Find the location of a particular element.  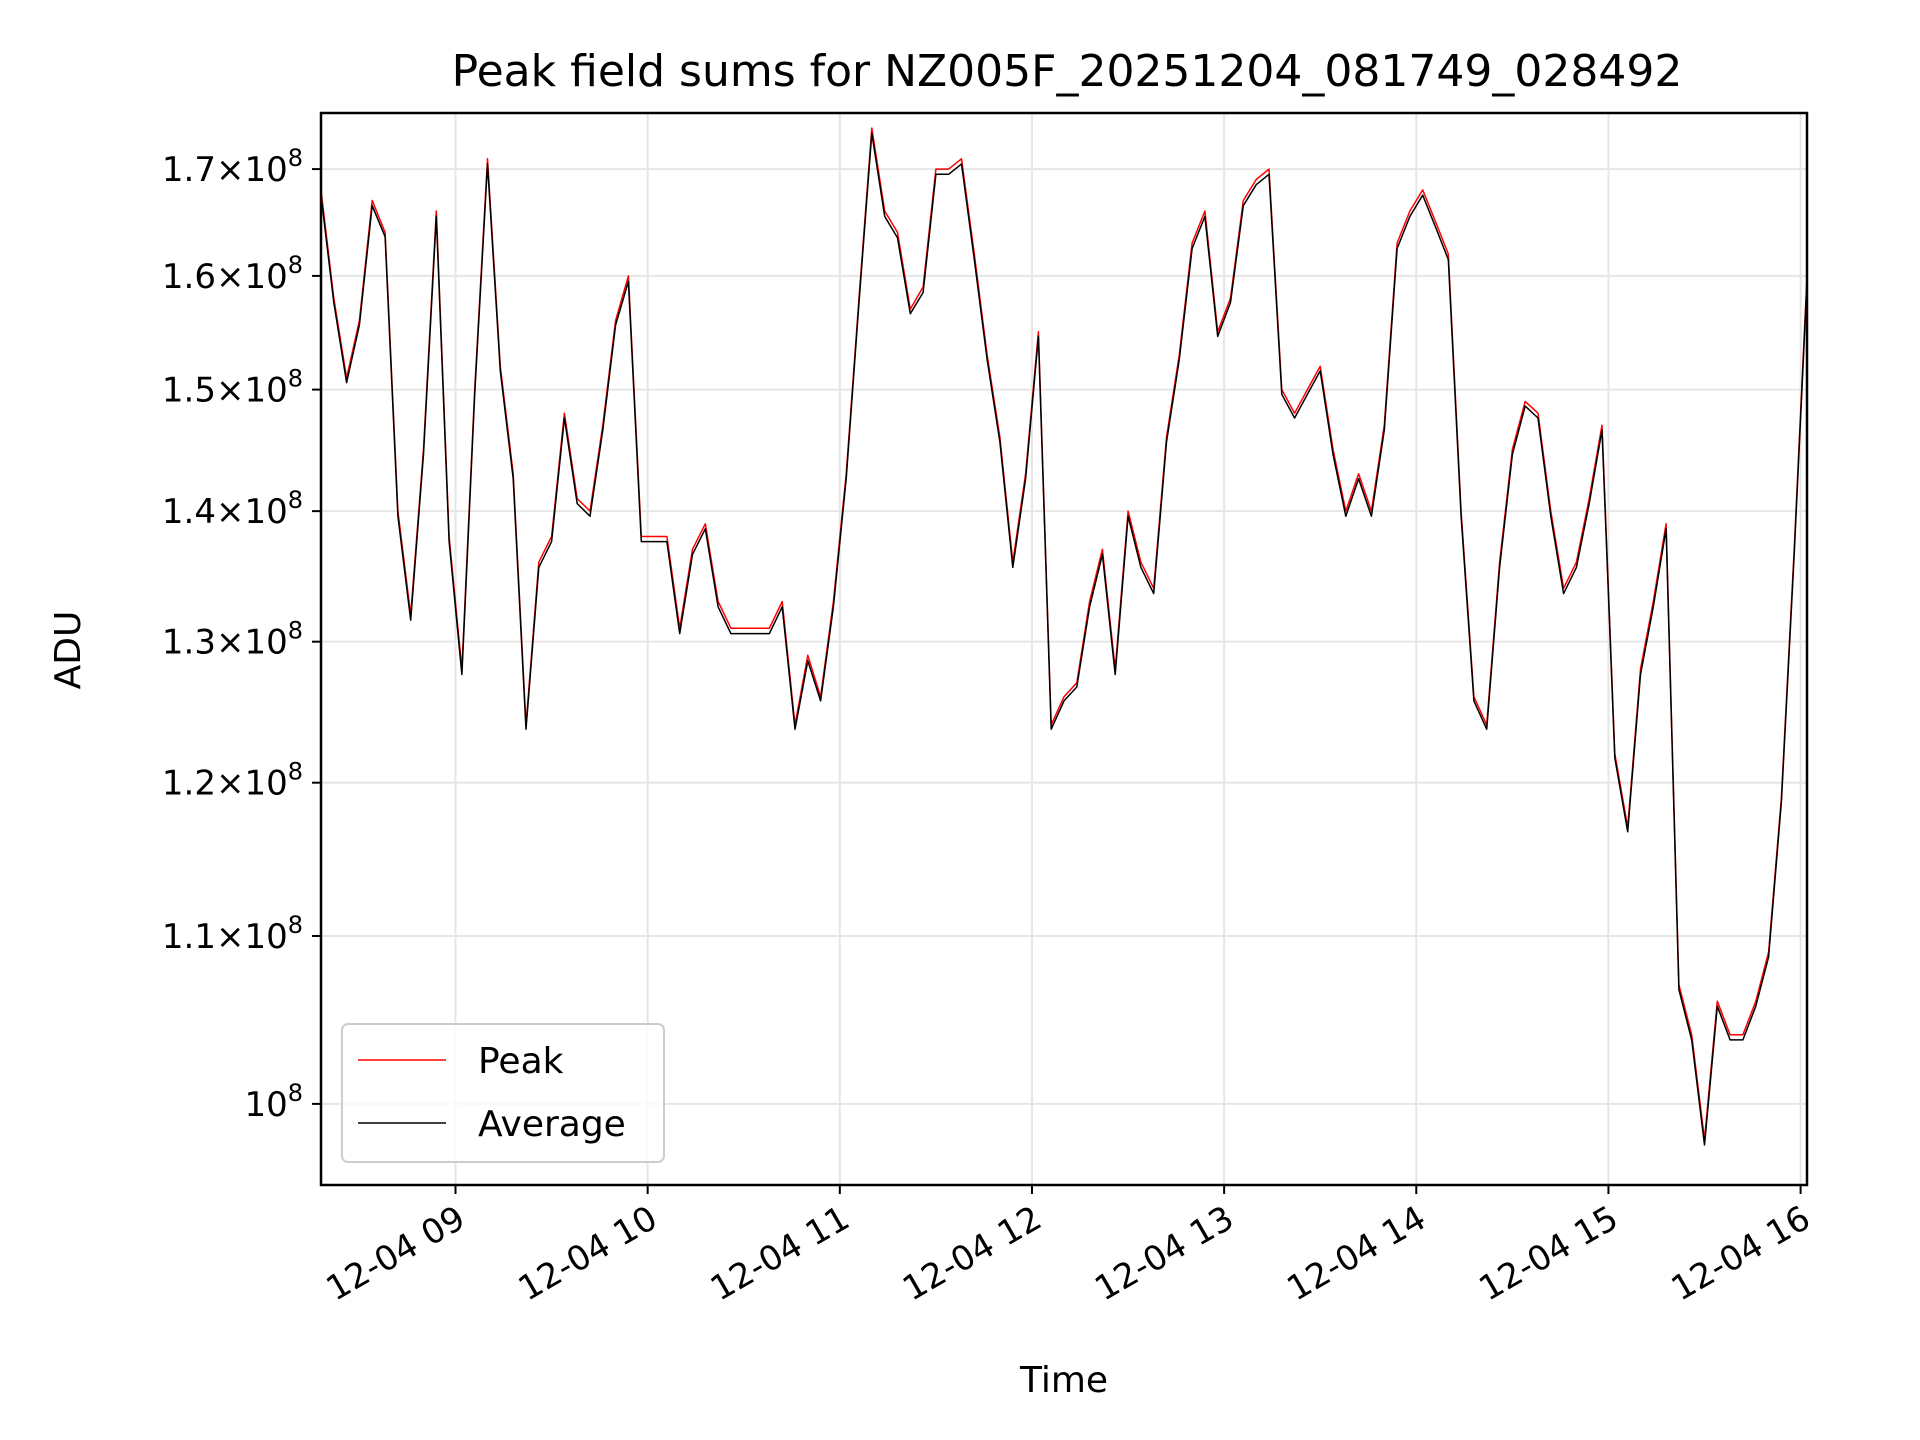

y-tick-label: 1.5×108 is located at coordinates (232, 388).